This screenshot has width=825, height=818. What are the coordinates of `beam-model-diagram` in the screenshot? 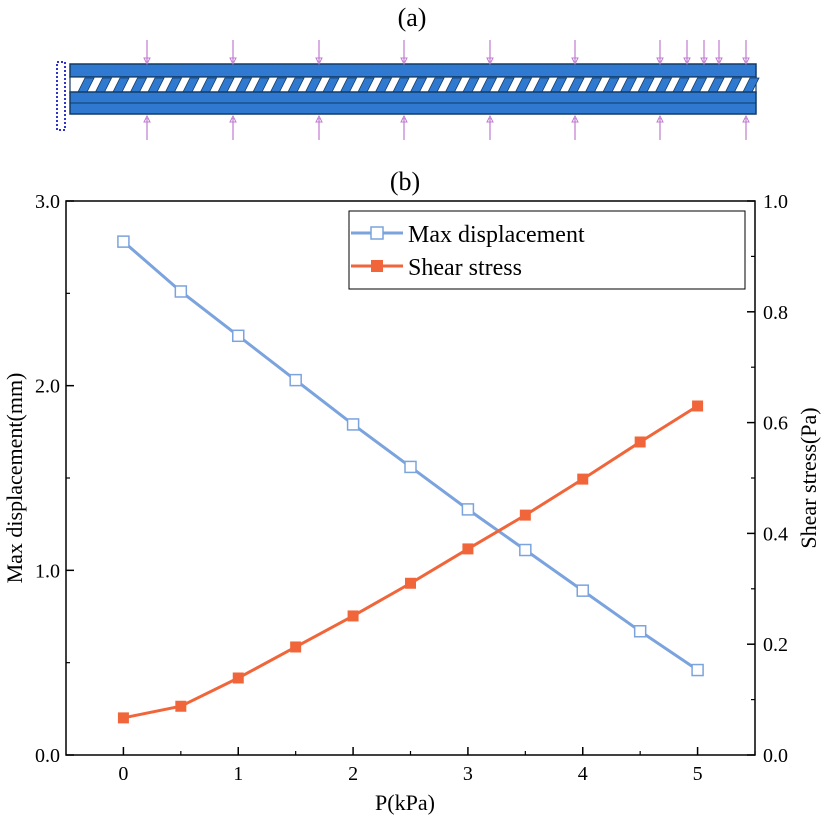 It's located at (408, 90).